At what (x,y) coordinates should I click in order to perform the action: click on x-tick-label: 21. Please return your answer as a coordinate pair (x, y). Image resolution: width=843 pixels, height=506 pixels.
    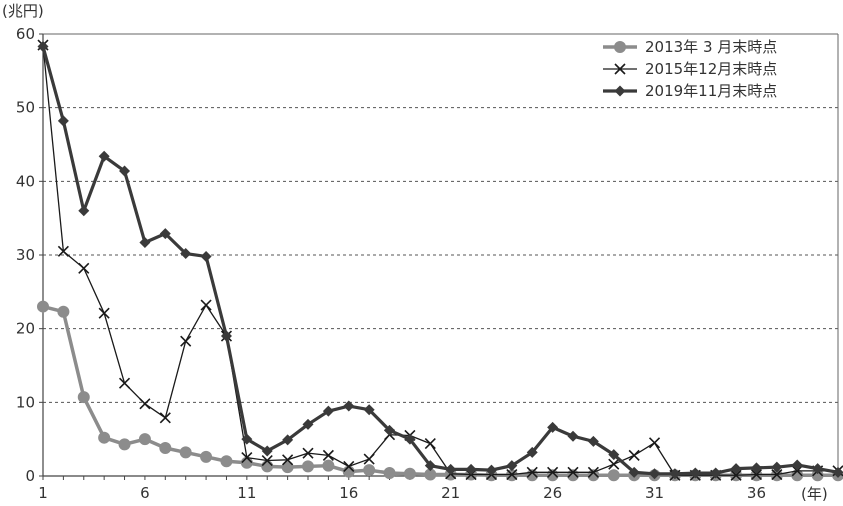
    Looking at the image, I should click on (450, 493).